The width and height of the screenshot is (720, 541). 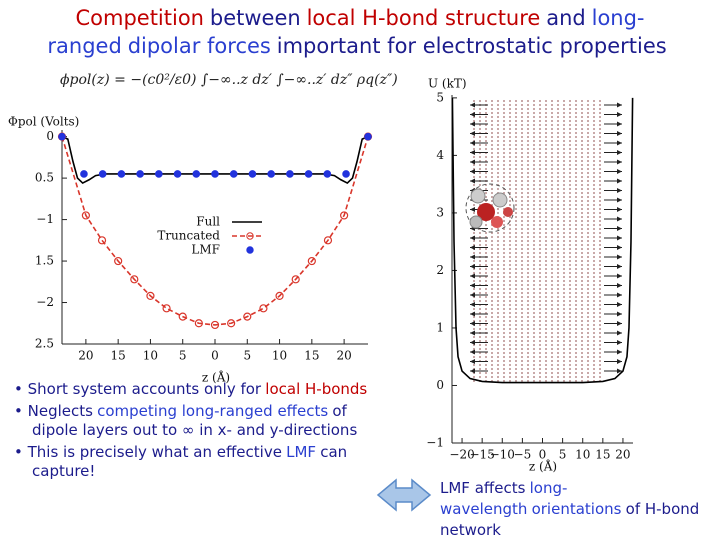 I want to click on text-segment: Competition, so click(x=139, y=18).